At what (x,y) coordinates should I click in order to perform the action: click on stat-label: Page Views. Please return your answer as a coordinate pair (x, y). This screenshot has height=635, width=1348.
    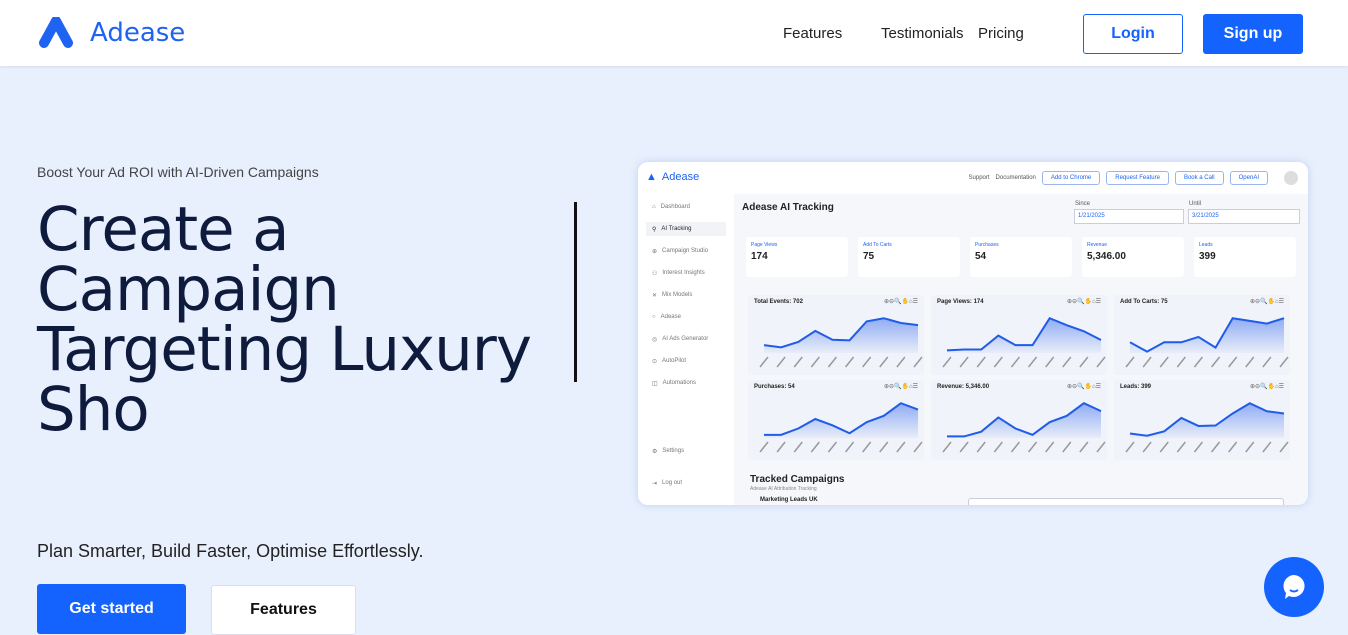
    Looking at the image, I should click on (764, 245).